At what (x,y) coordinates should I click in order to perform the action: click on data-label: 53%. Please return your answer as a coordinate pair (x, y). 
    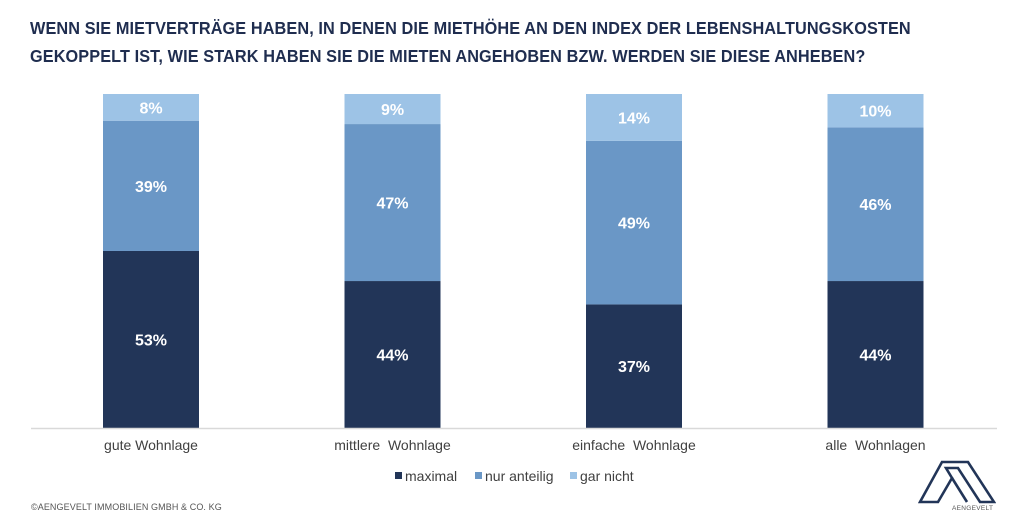
    Looking at the image, I should click on (151, 340).